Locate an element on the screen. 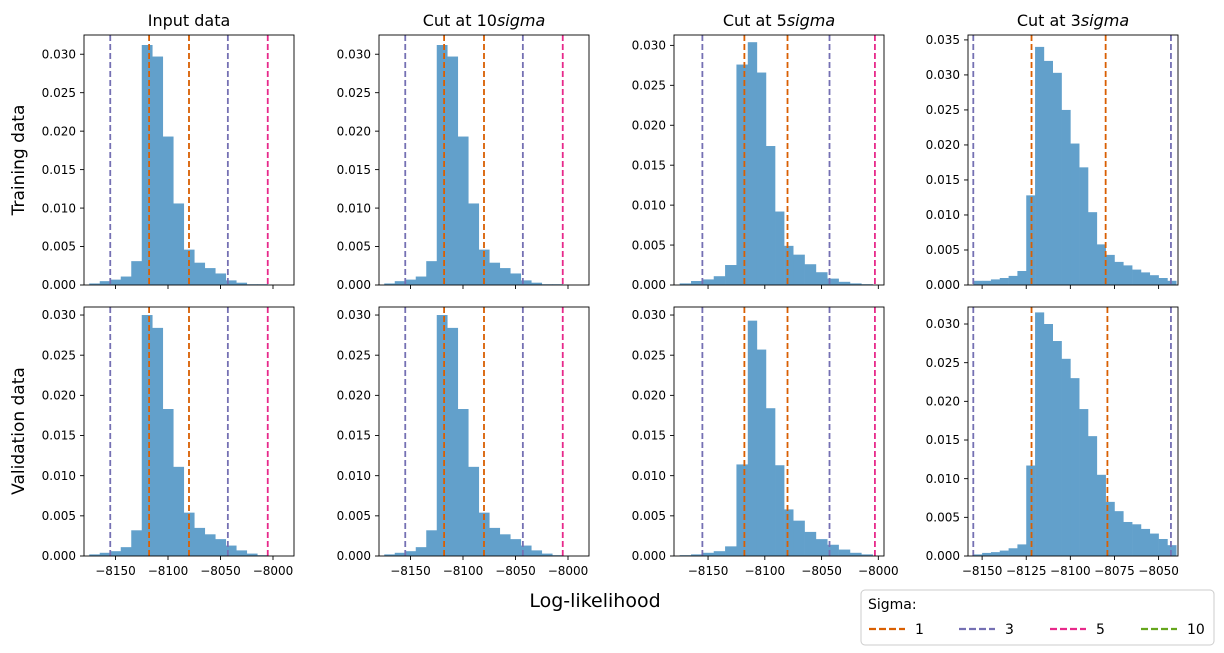  column-title-4: Cut at 3sigma is located at coordinates (1073, 20).